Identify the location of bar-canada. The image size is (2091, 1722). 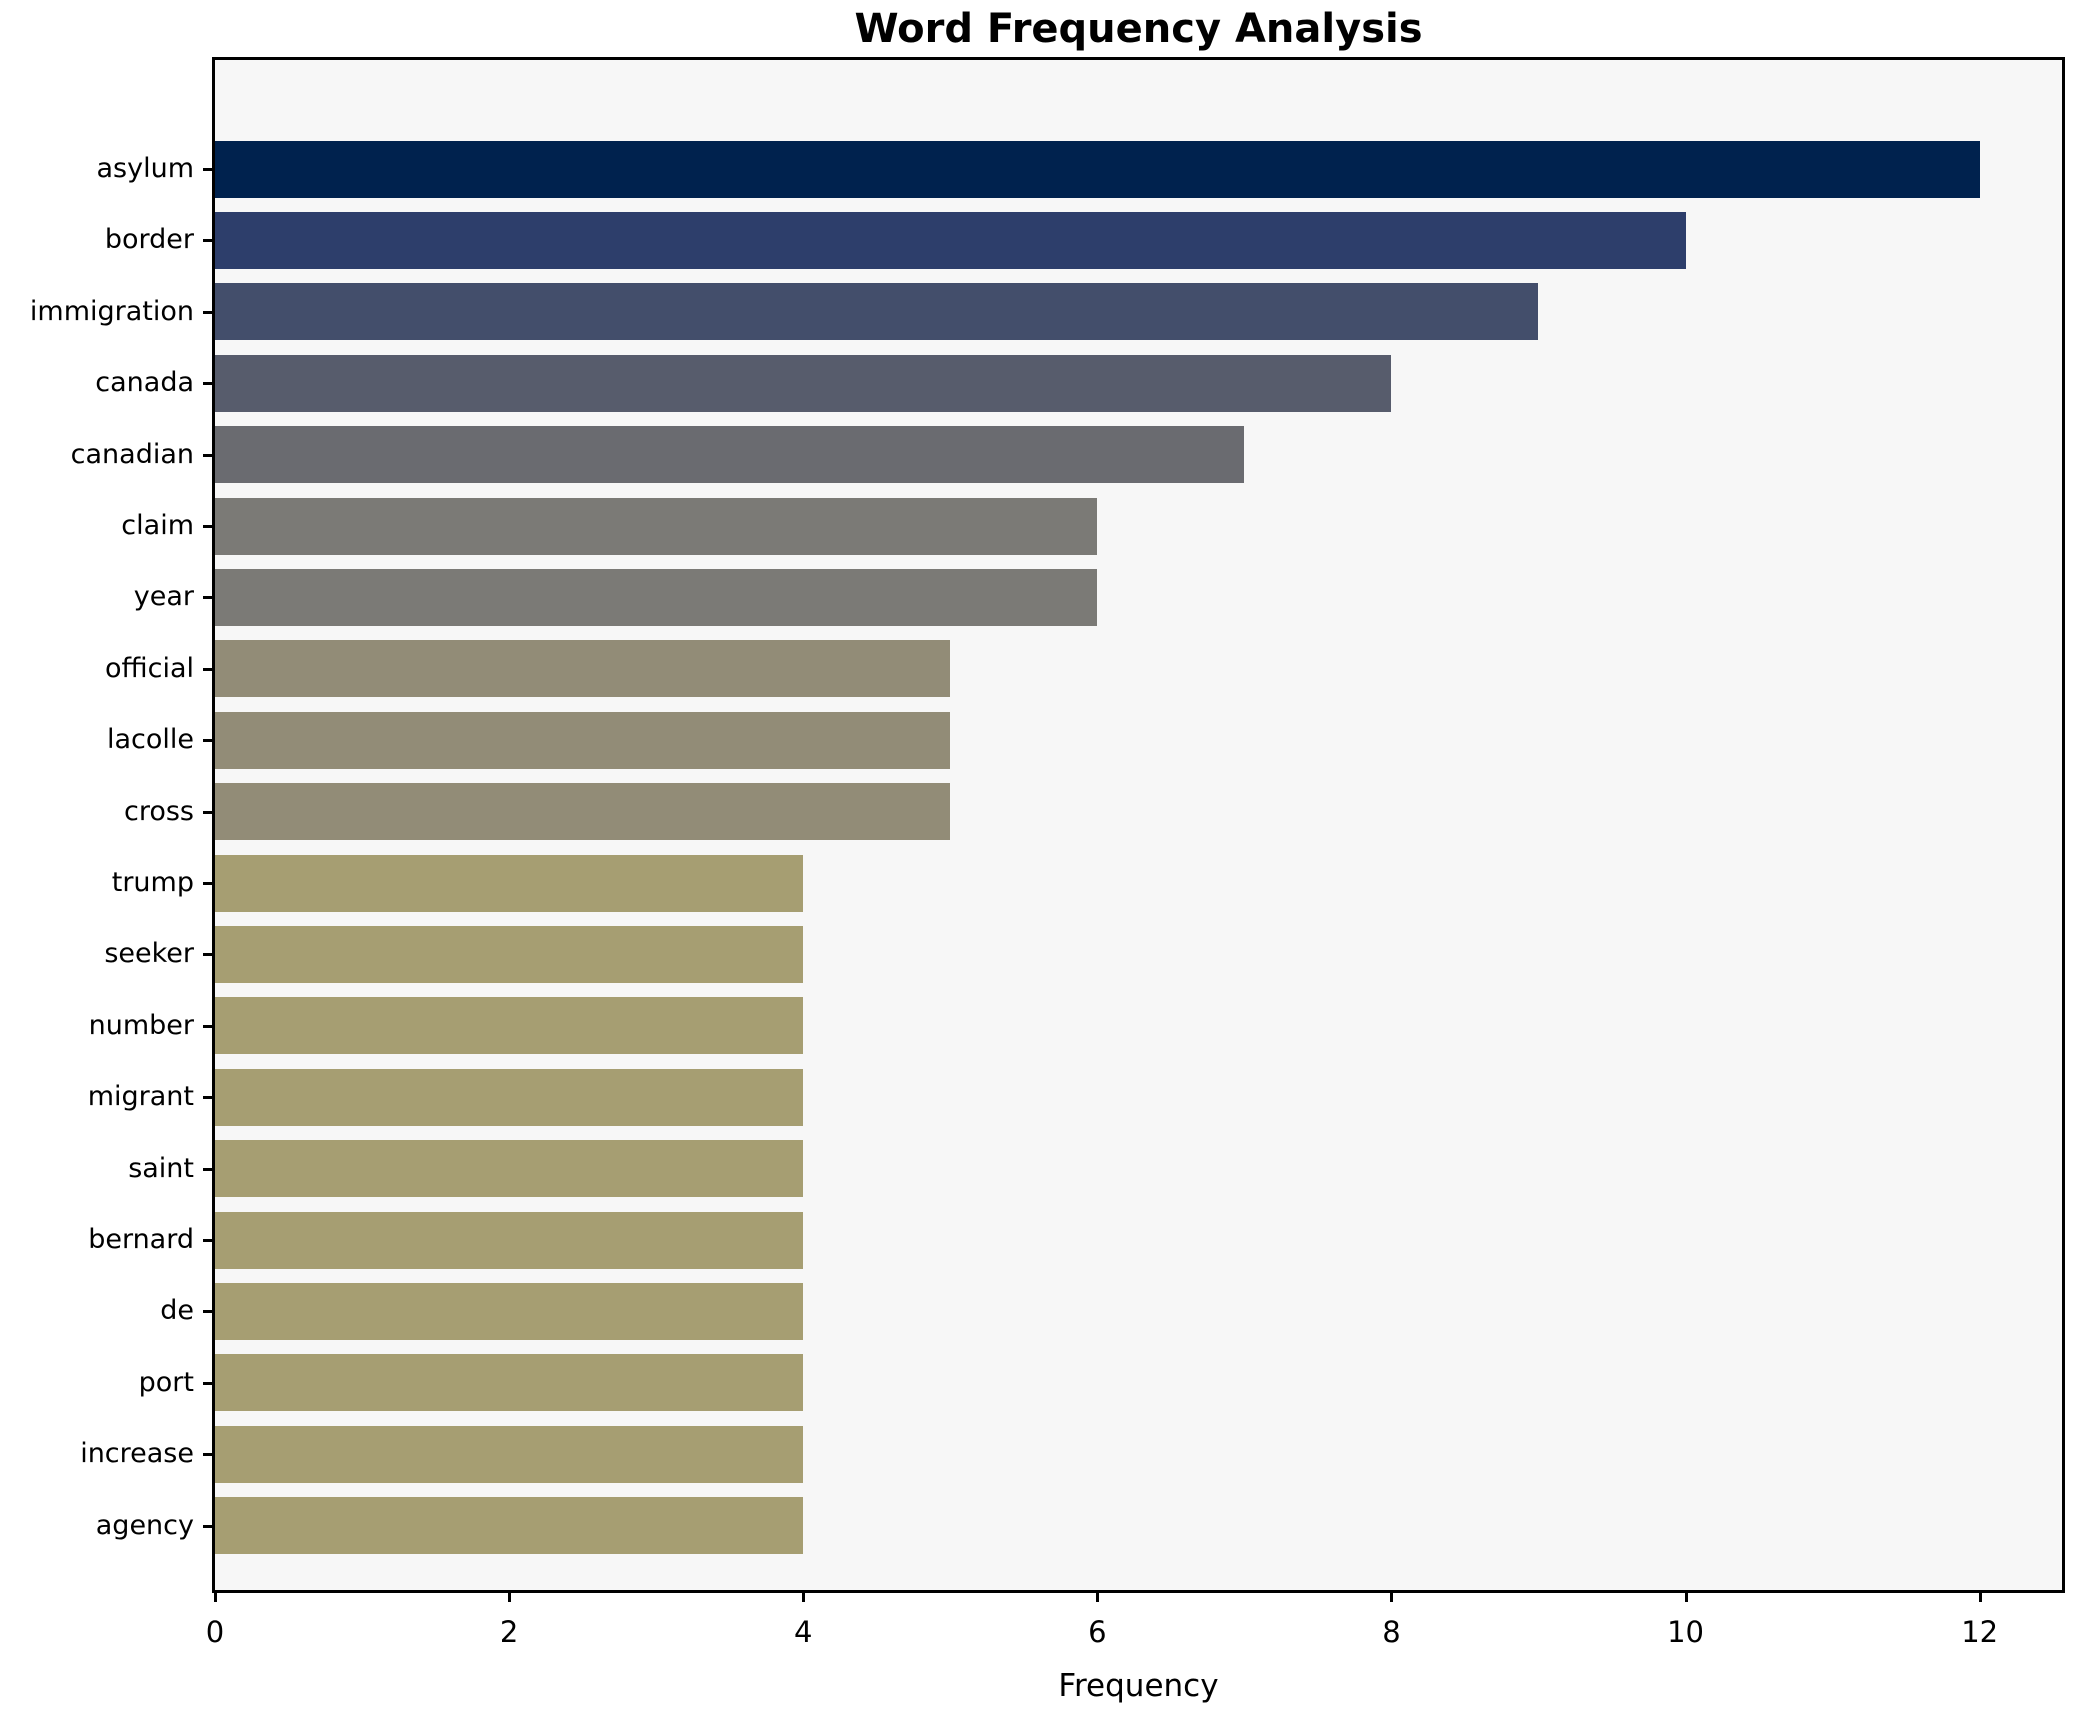
(803, 383).